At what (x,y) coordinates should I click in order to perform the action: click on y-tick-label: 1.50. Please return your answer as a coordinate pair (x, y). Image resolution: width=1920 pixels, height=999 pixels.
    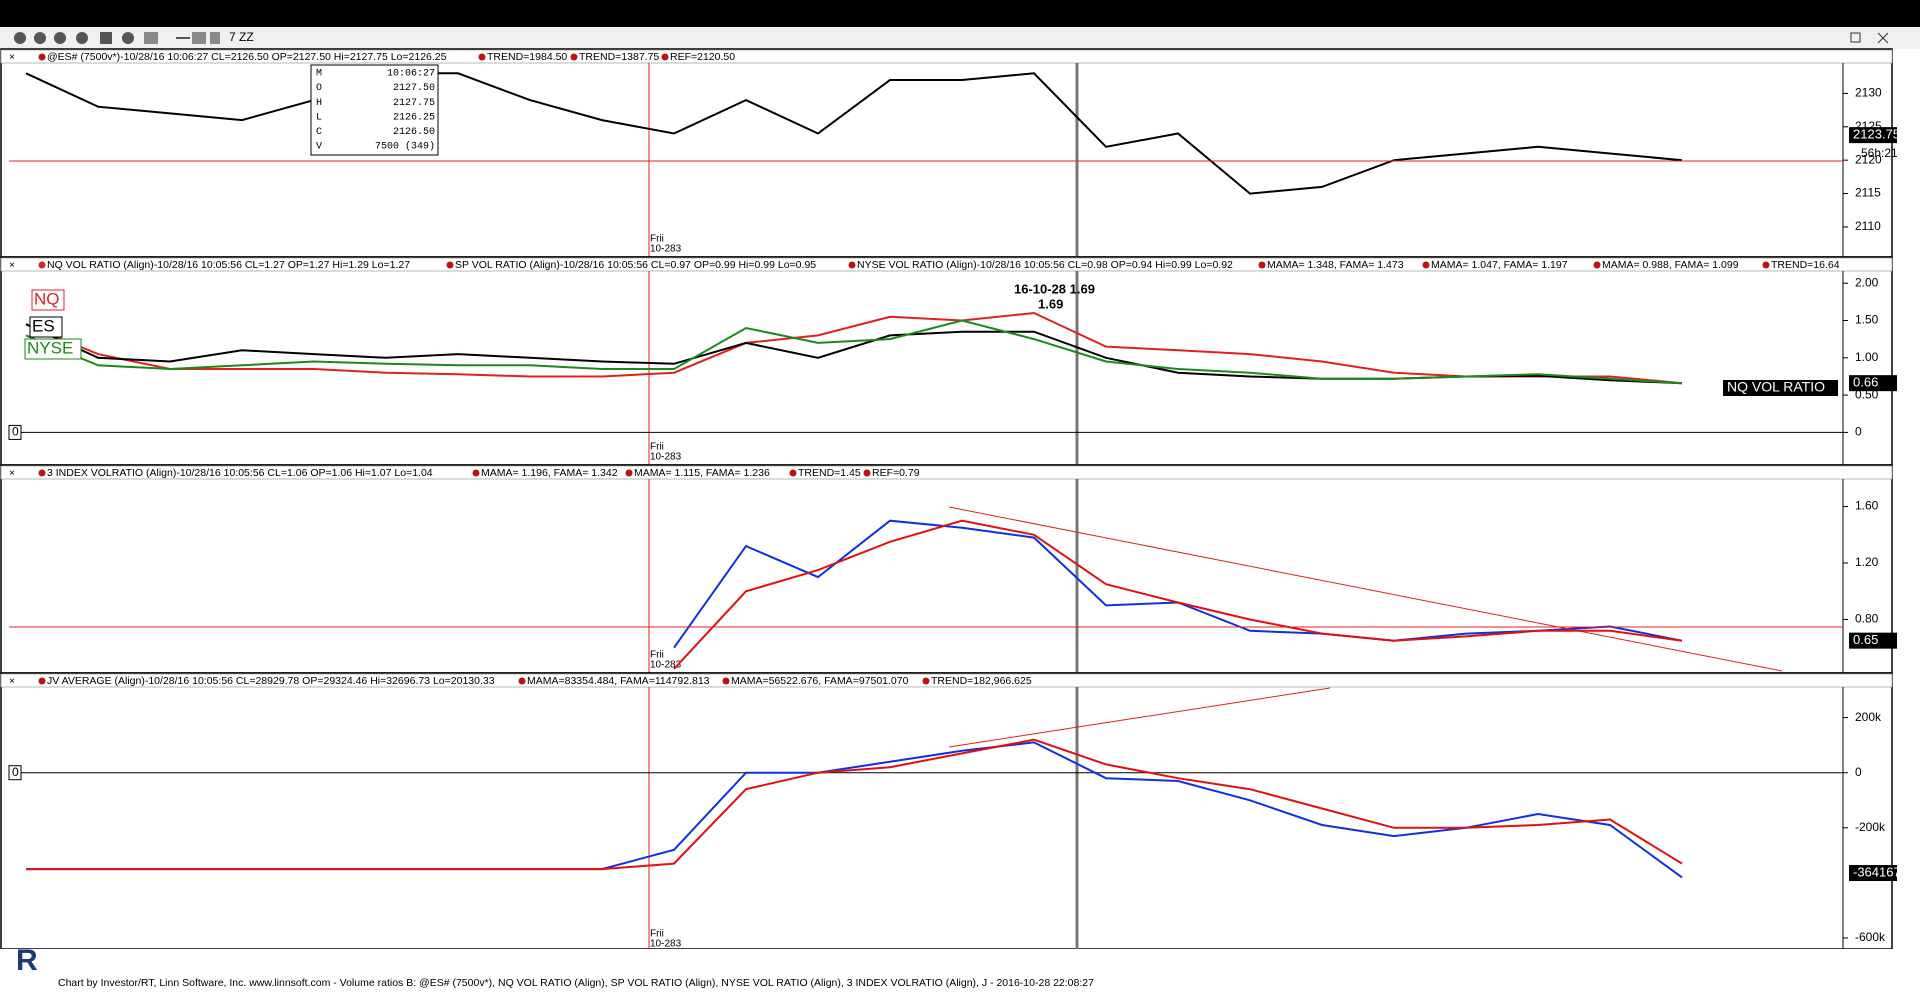
    Looking at the image, I should click on (1867, 320).